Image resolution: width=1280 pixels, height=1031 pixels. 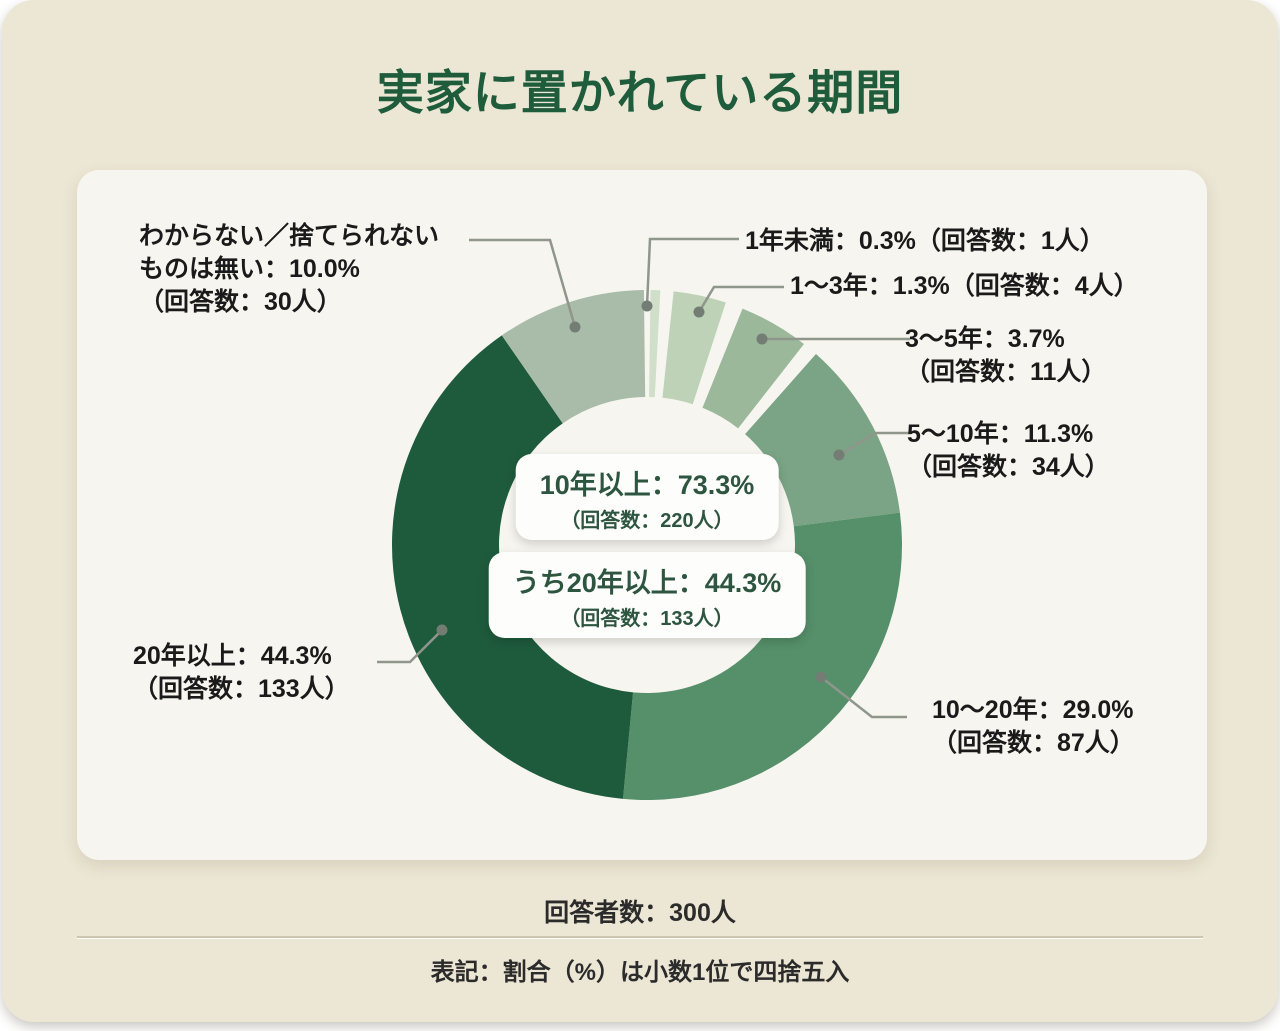 I want to click on page-title: 実家に置かれている期間, so click(x=640, y=92).